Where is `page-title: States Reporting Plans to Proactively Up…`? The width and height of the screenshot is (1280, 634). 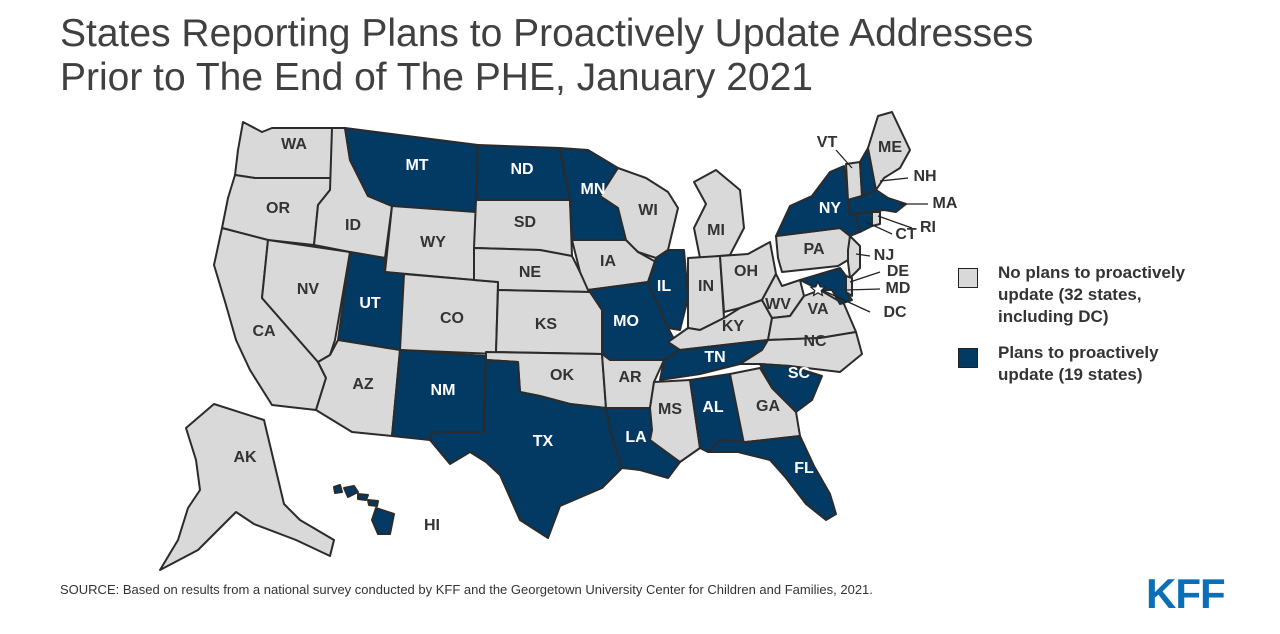
page-title: States Reporting Plans to Proactively Up… is located at coordinates (620, 56).